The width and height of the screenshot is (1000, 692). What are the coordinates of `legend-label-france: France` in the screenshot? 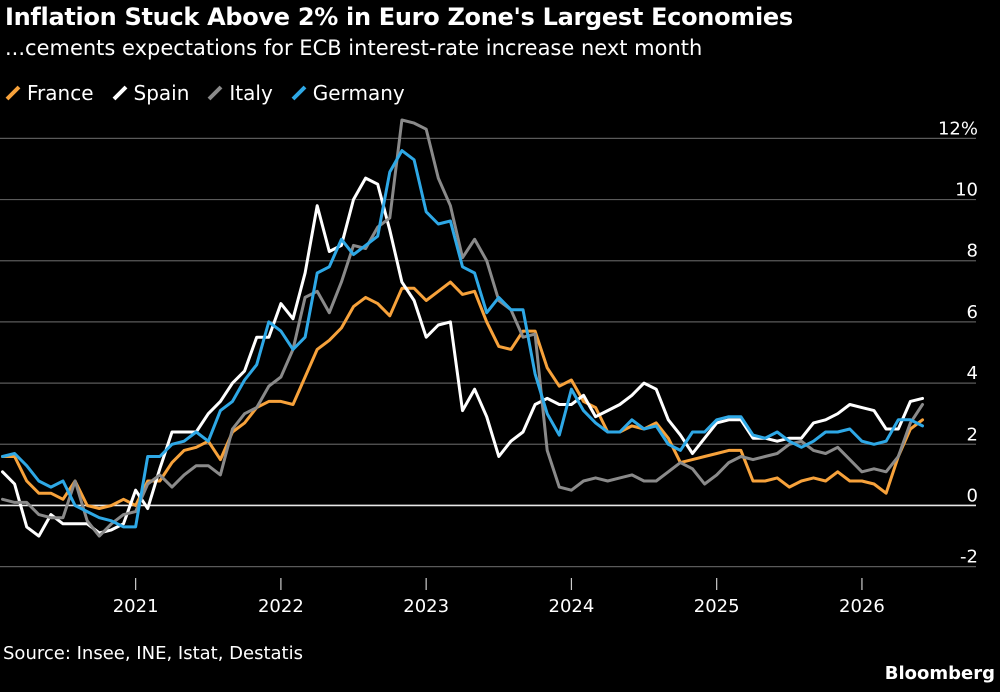 It's located at (60, 93).